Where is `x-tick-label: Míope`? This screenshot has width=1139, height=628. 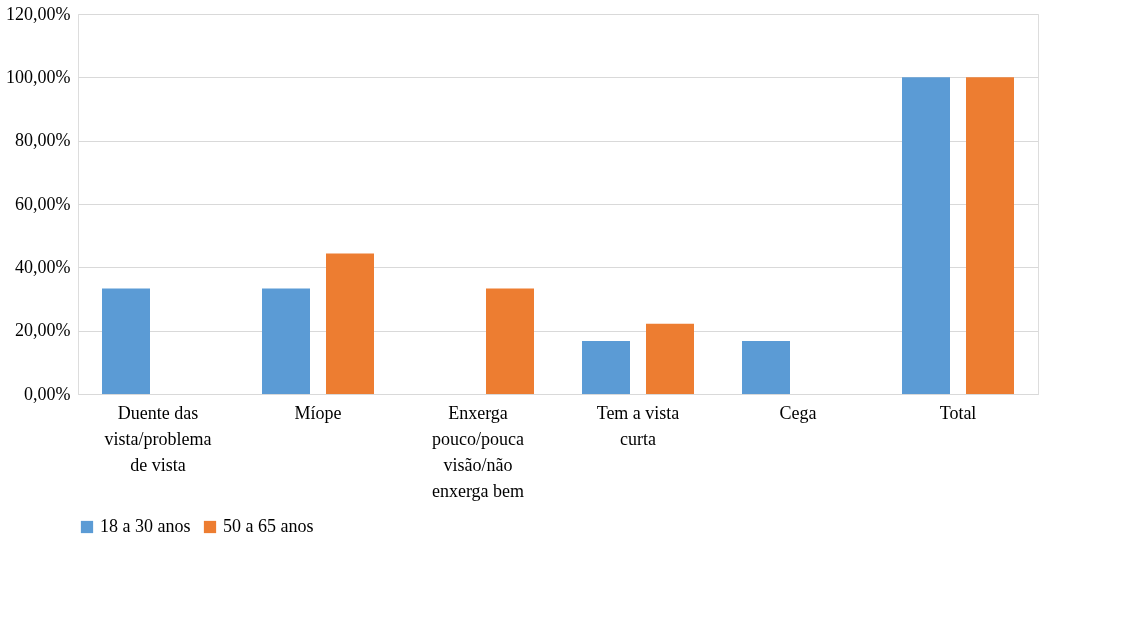
x-tick-label: Míope is located at coordinates (318, 412).